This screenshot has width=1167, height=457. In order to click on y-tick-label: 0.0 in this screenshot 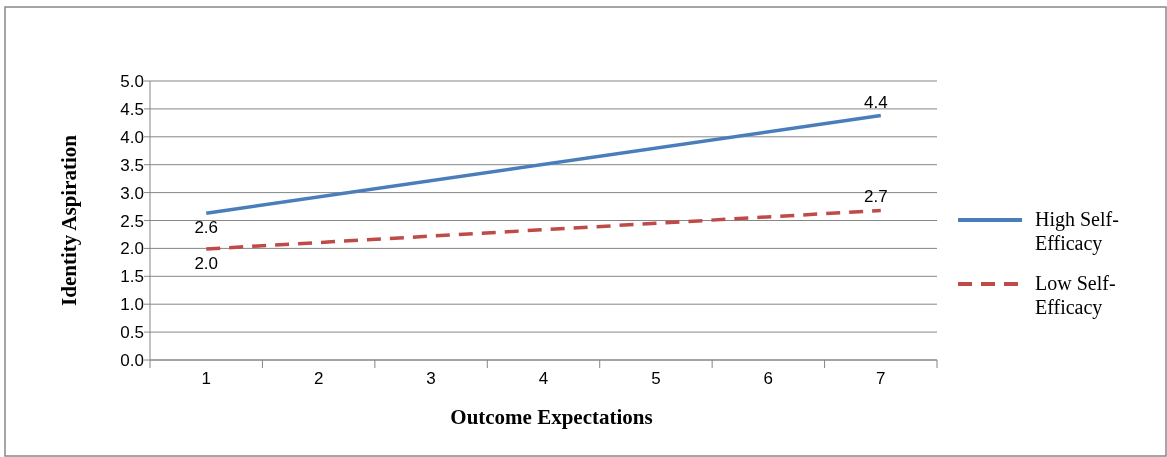, I will do `click(132, 360)`.